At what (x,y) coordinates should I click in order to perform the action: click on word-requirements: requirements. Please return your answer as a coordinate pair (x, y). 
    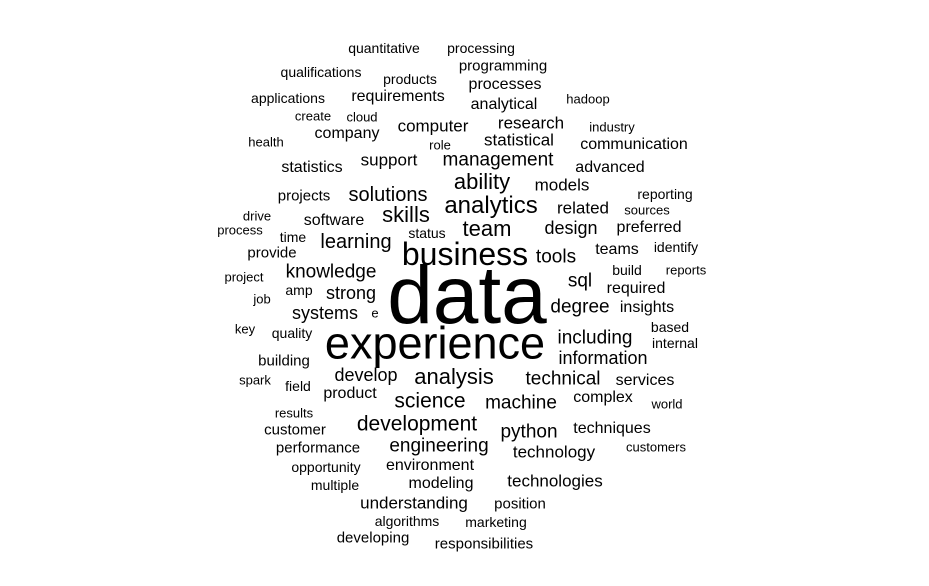
    Looking at the image, I should click on (398, 96).